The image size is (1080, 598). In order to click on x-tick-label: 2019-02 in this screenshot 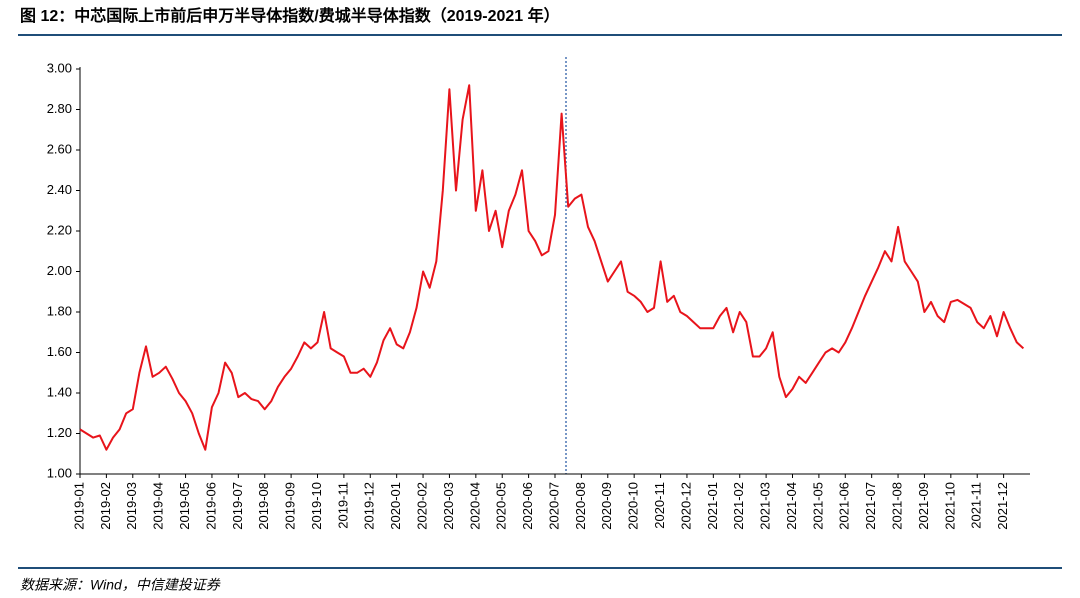, I will do `click(105, 506)`.